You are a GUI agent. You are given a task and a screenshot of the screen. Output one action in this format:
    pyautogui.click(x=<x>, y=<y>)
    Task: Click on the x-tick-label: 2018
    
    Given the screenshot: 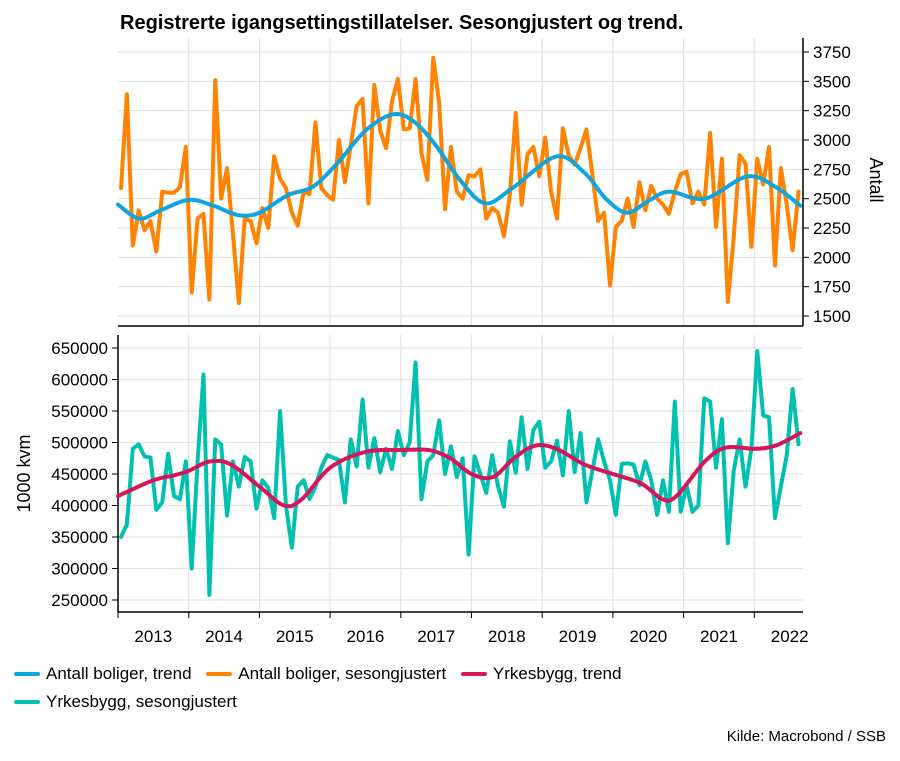 What is the action you would take?
    pyautogui.click(x=507, y=636)
    